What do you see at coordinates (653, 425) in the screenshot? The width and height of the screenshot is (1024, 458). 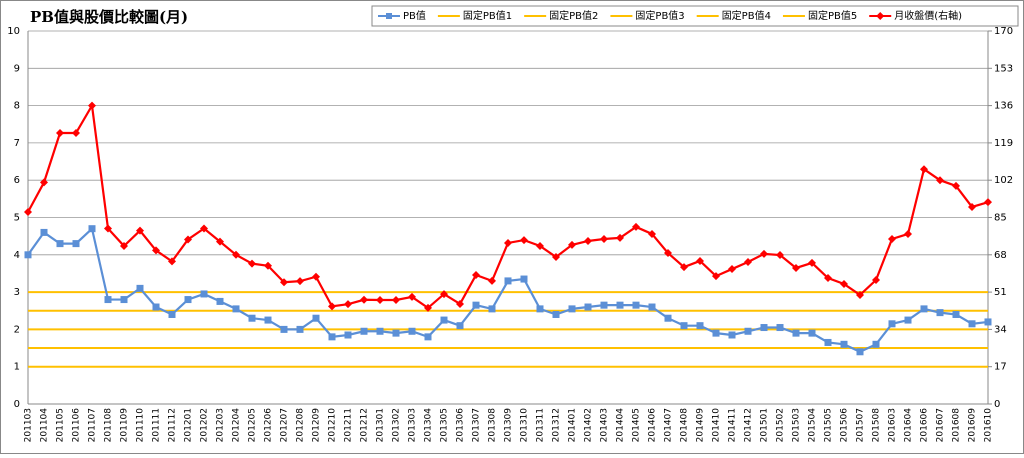 I see `x-tick-label: 201406` at bounding box center [653, 425].